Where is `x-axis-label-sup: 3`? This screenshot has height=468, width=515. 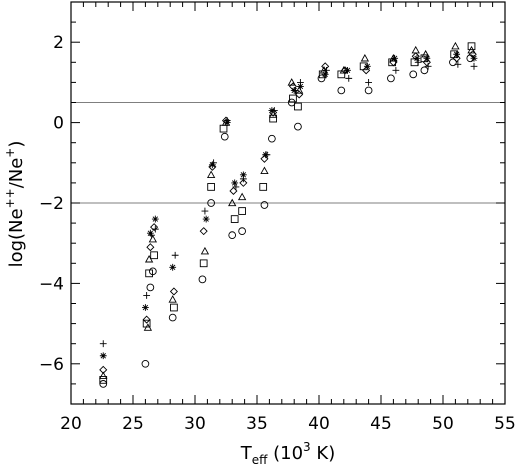
x-axis-label-sup: 3 is located at coordinates (307, 447).